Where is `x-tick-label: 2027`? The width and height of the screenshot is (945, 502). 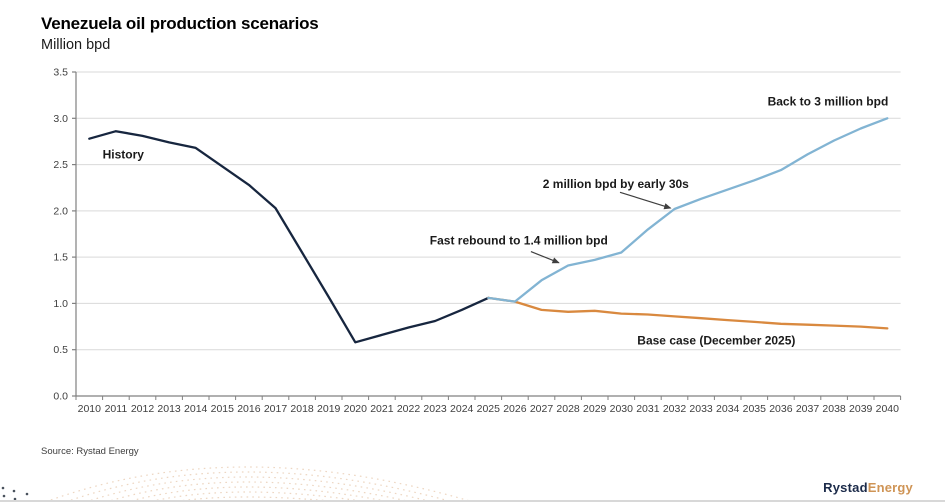
x-tick-label: 2027 is located at coordinates (542, 409).